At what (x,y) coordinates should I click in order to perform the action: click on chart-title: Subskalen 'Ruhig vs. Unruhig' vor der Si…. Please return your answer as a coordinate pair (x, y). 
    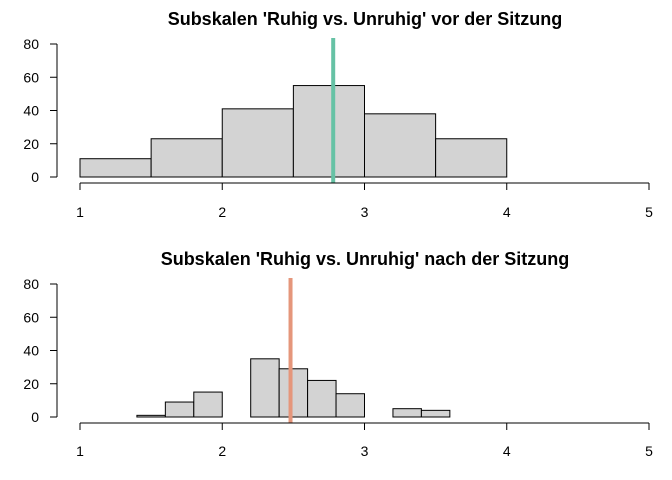
    Looking at the image, I should click on (365, 19).